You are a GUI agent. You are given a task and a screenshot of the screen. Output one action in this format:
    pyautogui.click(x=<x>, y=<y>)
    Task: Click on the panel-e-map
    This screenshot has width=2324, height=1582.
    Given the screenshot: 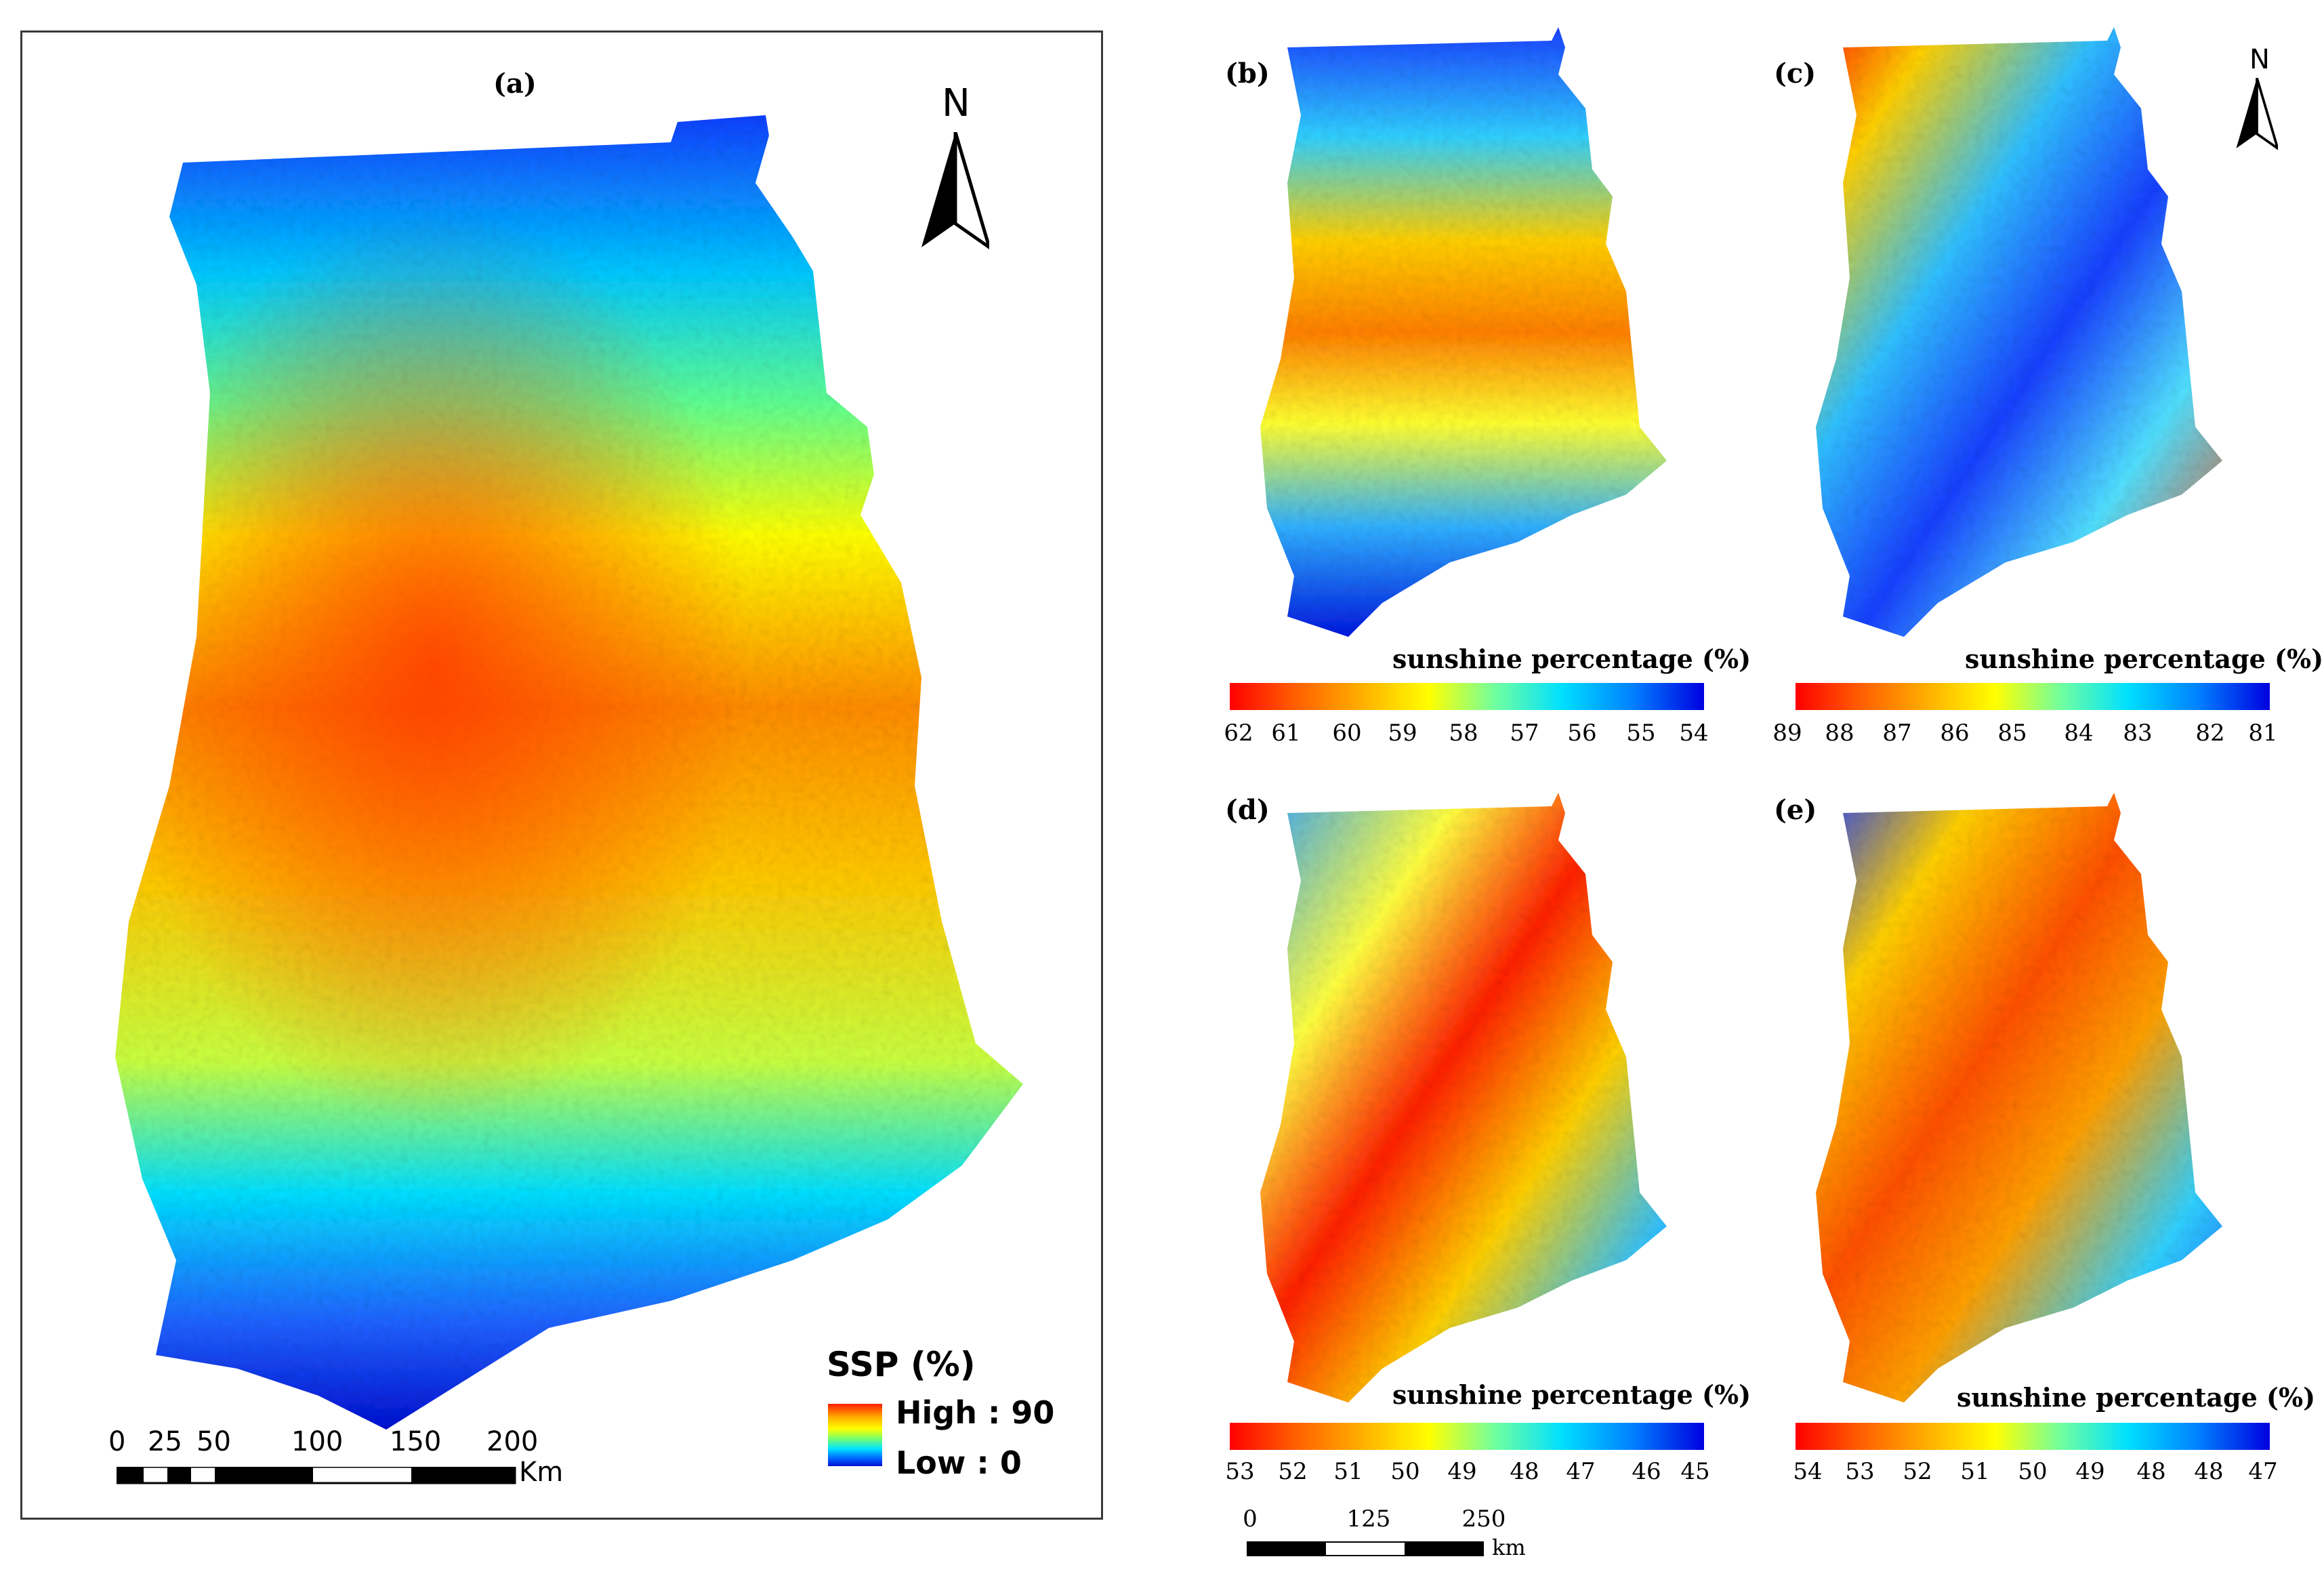 What is the action you would take?
    pyautogui.click(x=2019, y=1097)
    